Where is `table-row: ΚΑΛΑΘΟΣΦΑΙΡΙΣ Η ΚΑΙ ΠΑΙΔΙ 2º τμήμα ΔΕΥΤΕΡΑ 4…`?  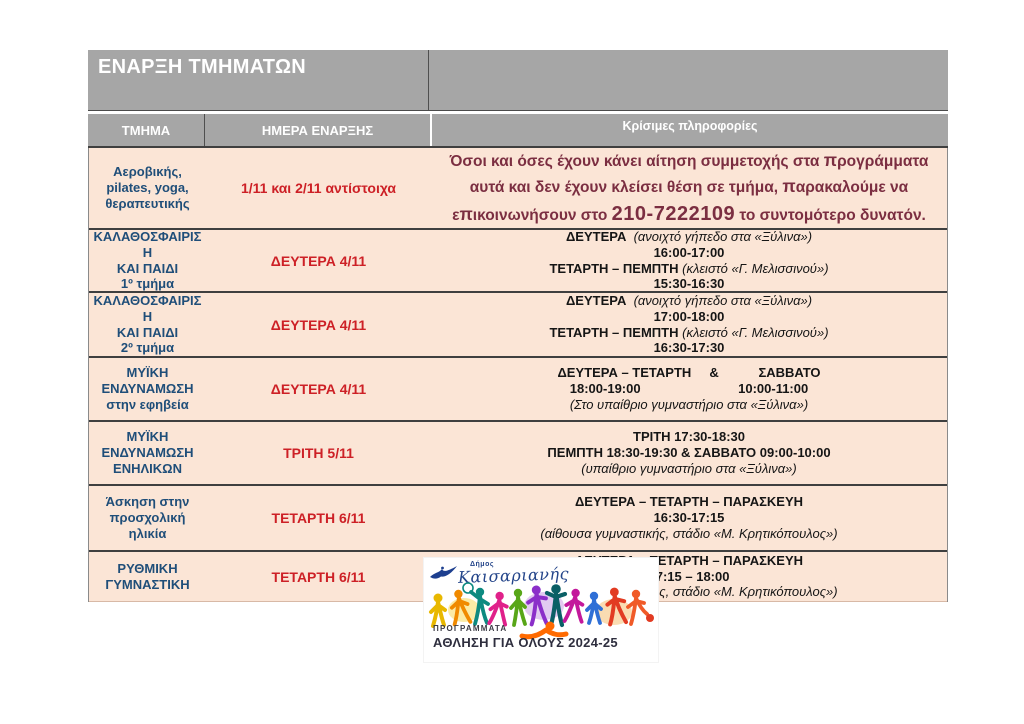
table-row: ΚΑΛΑΘΟΣΦΑΙΡΙΣ Η ΚΑΙ ΠΑΙΔΙ 2º τμήμα ΔΕΥΤΕΡΑ 4… is located at coordinates (518, 325).